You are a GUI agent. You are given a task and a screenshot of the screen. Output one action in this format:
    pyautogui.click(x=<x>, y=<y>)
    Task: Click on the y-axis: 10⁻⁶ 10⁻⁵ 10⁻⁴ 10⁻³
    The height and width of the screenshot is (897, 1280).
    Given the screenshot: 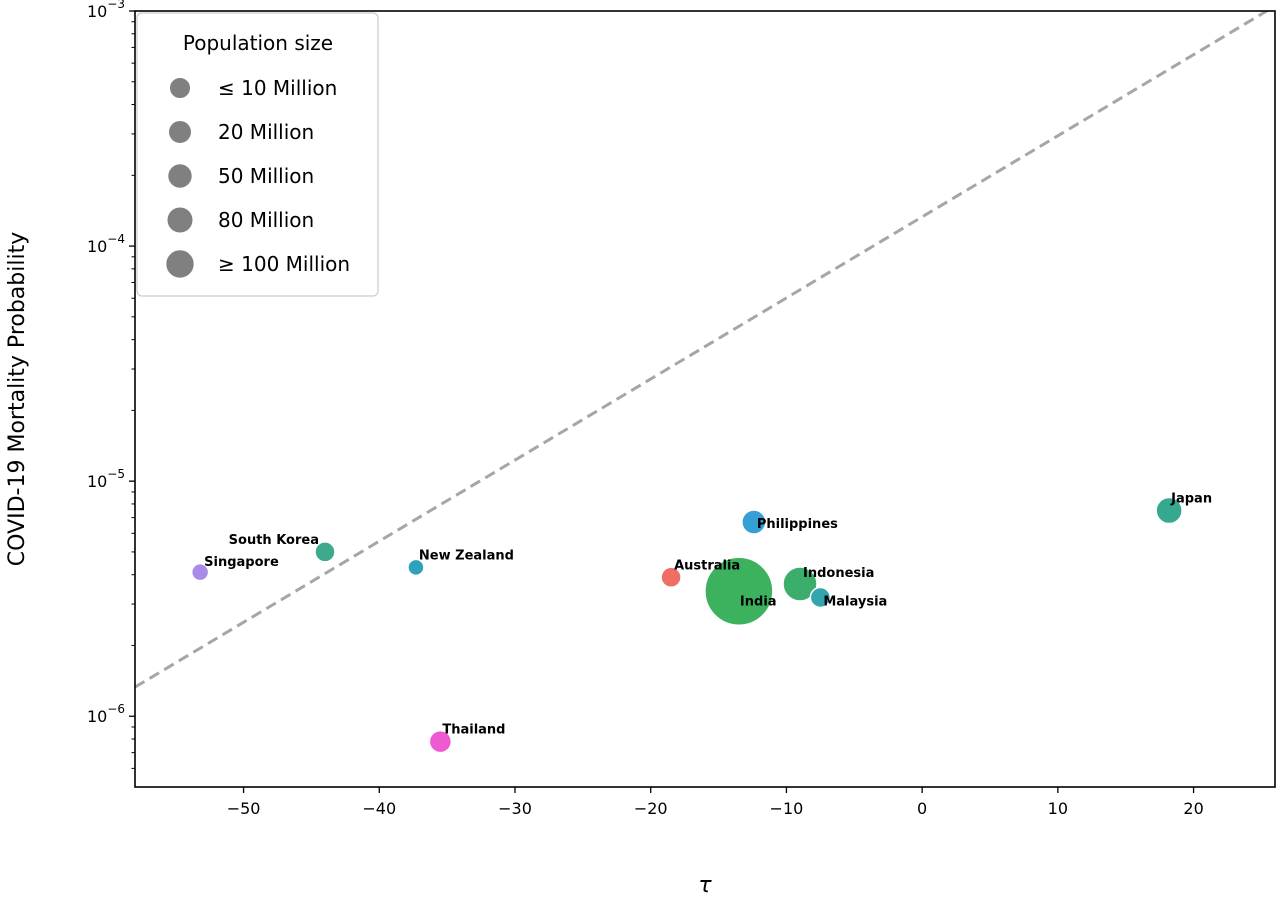 What is the action you would take?
    pyautogui.click(x=111, y=384)
    